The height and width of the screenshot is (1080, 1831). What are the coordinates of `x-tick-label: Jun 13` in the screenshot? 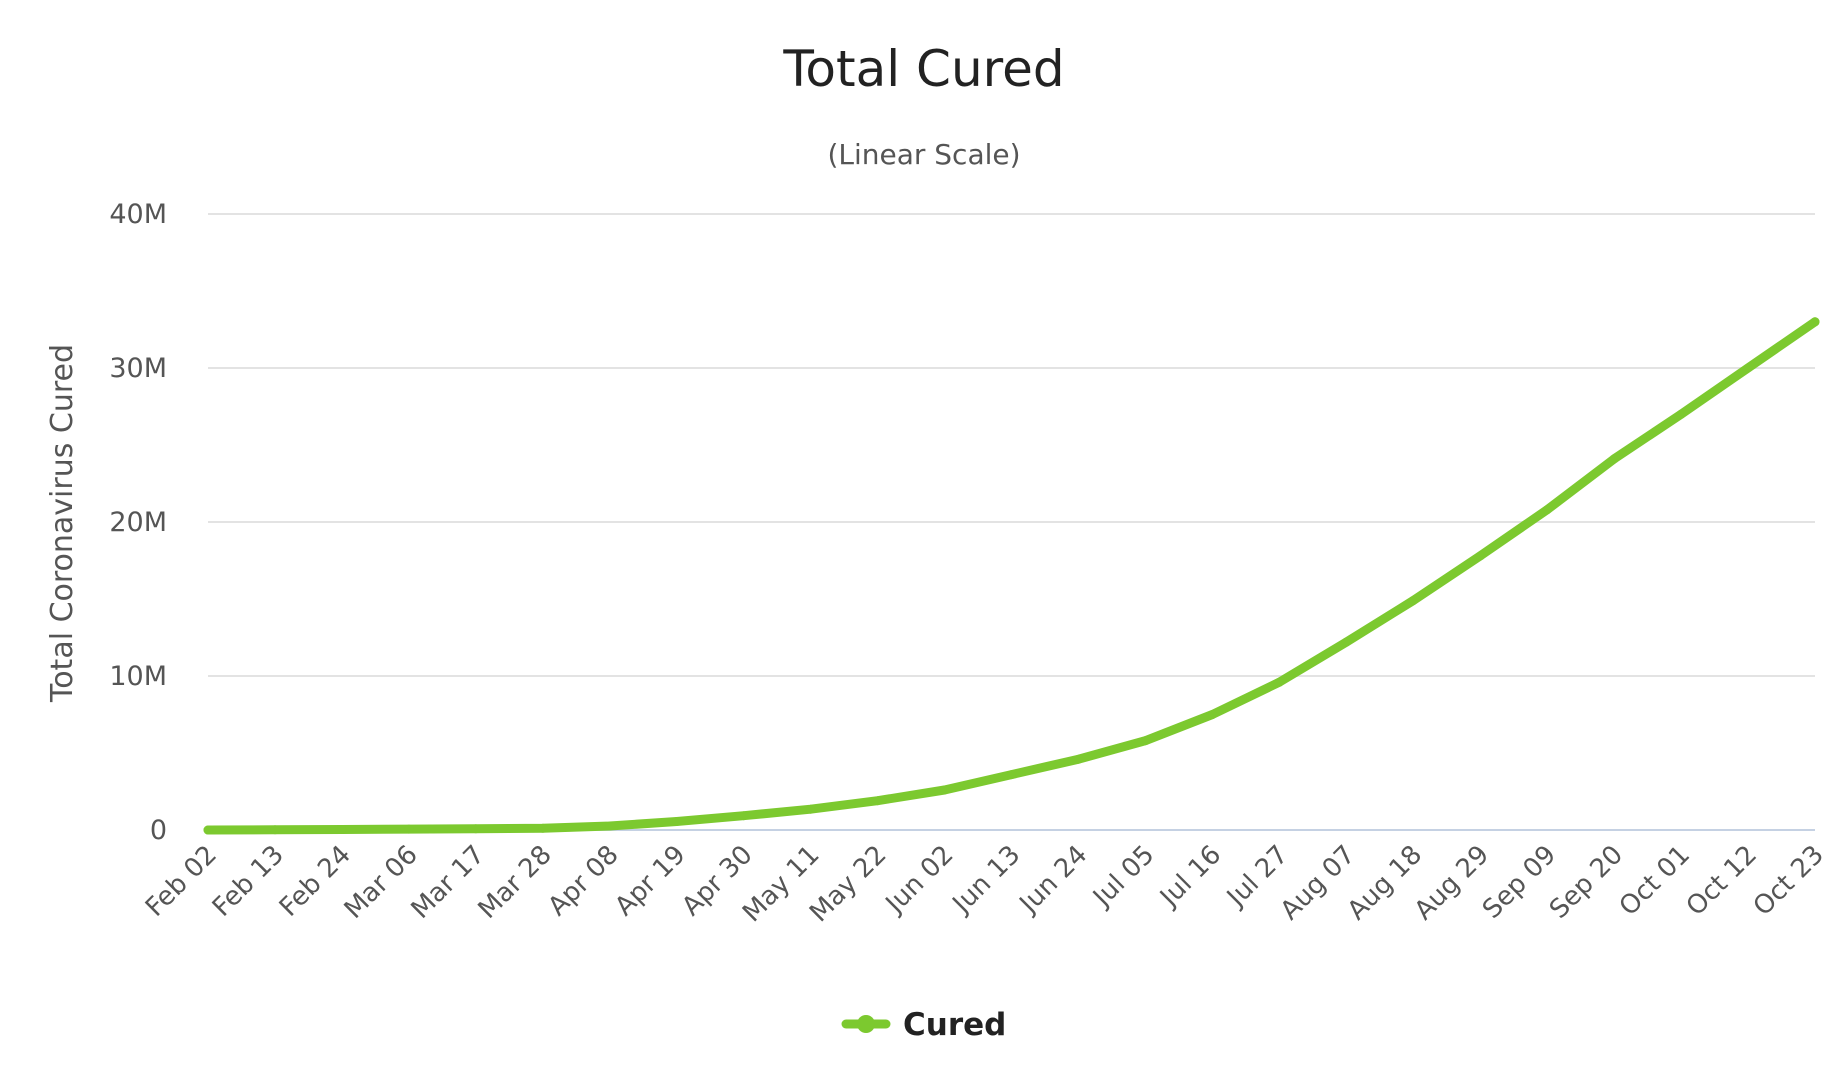 It's located at (986, 880).